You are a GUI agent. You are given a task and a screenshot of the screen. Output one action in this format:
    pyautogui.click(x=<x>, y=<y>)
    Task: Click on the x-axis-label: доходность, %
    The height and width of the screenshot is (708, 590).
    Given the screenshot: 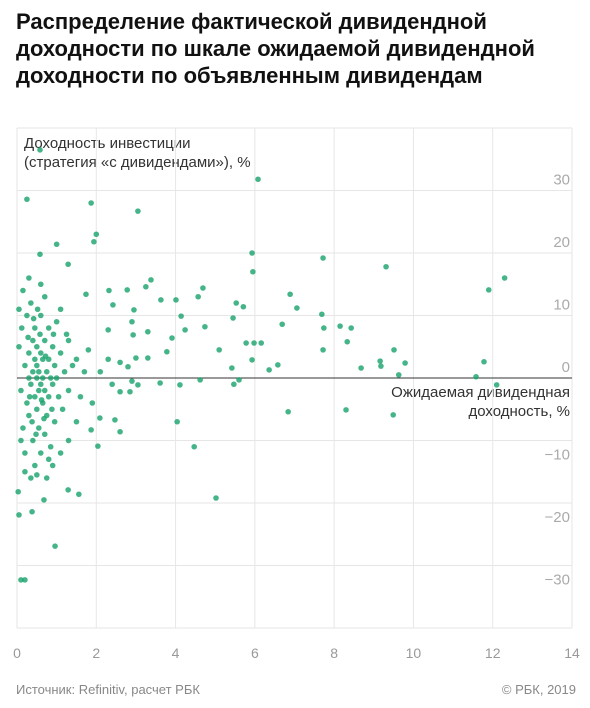 What is the action you would take?
    pyautogui.click(x=519, y=411)
    